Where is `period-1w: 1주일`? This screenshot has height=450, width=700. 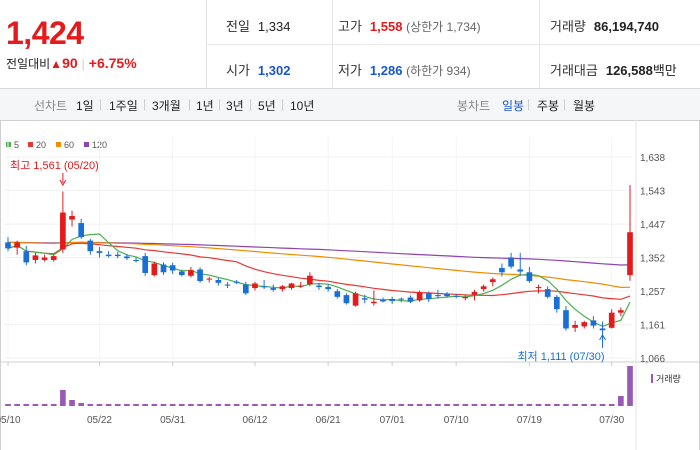 period-1w: 1주일 is located at coordinates (123, 106).